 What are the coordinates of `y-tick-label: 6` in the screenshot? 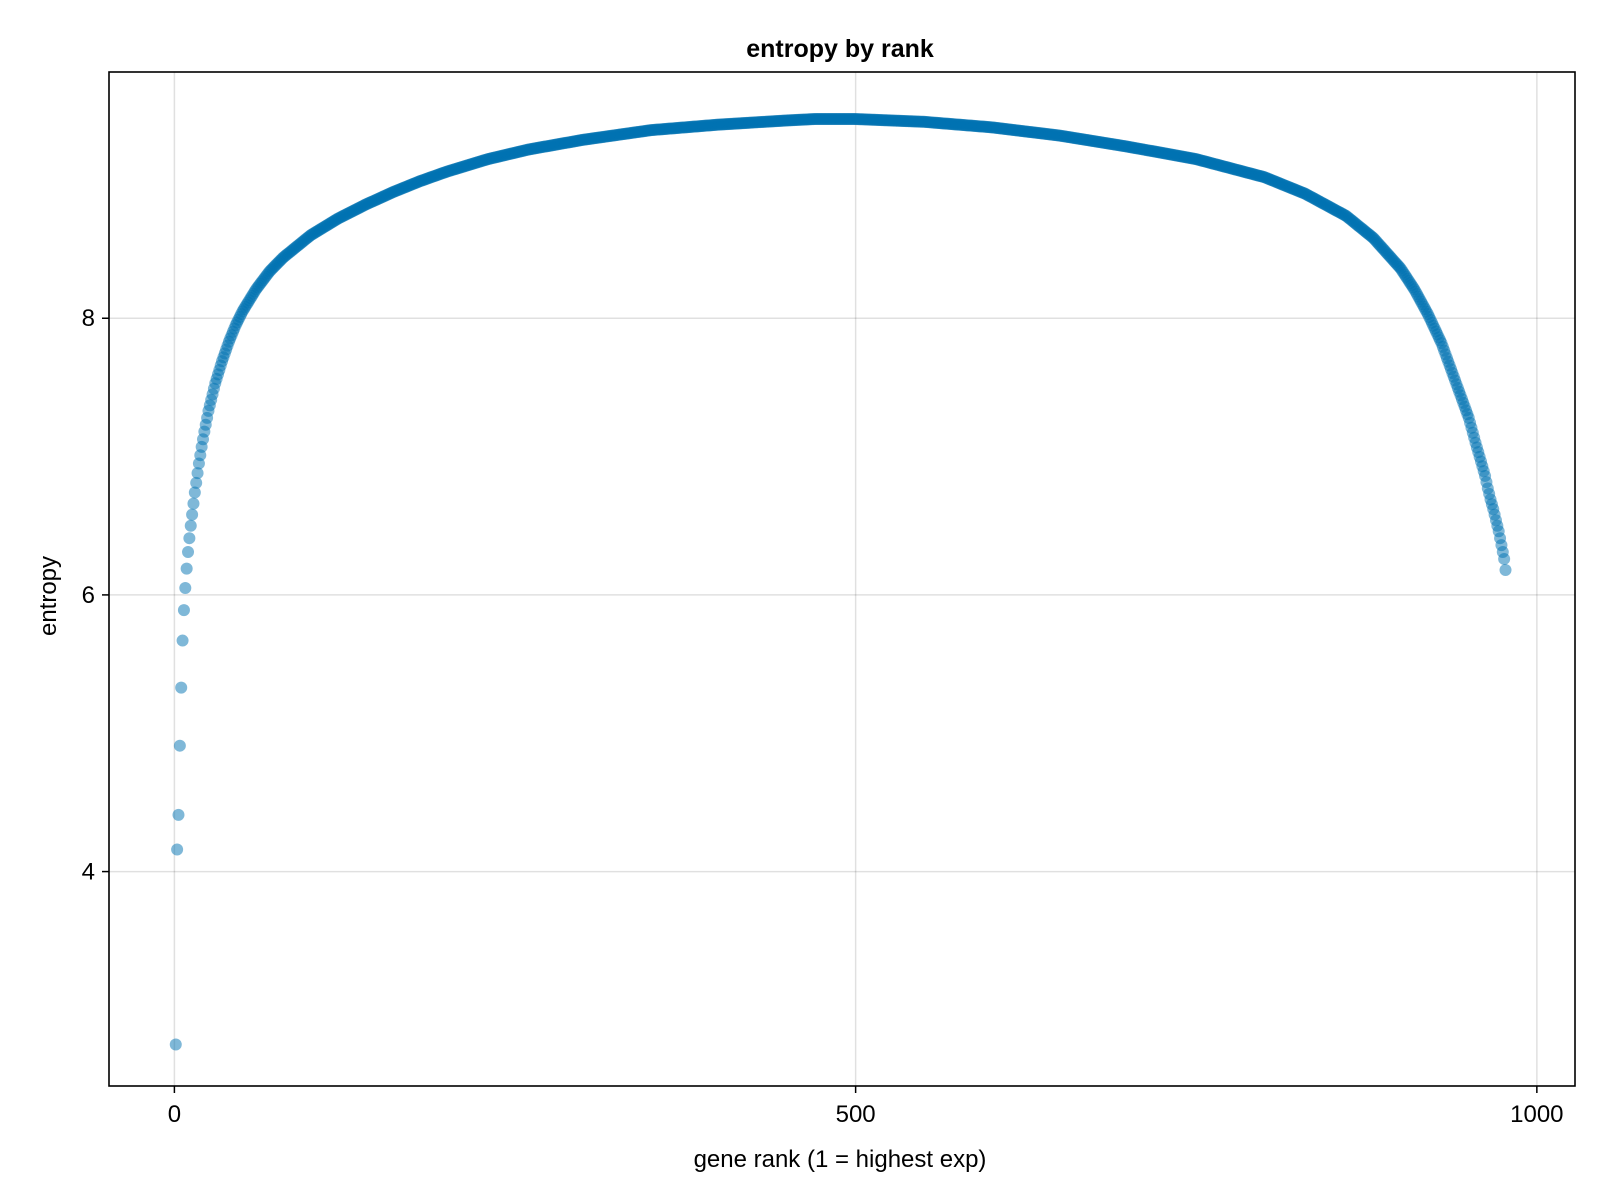 It's located at (88, 595).